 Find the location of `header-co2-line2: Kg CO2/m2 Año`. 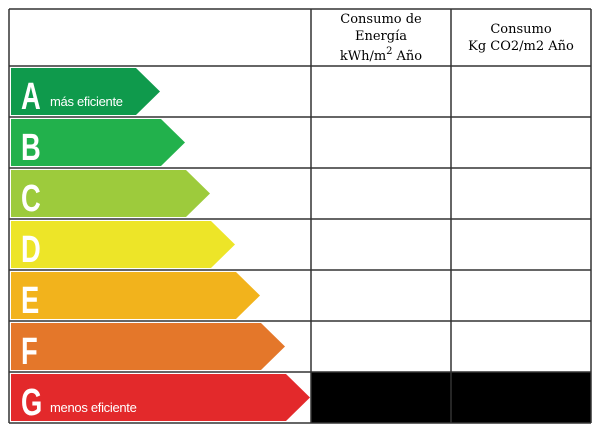

header-co2-line2: Kg CO2/m2 Año is located at coordinates (521, 46).